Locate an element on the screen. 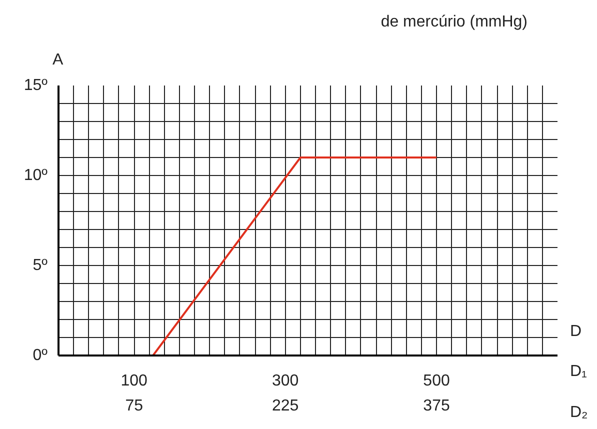 Image resolution: width=597 pixels, height=429 pixels. x-tick-label: 100 is located at coordinates (134, 381).